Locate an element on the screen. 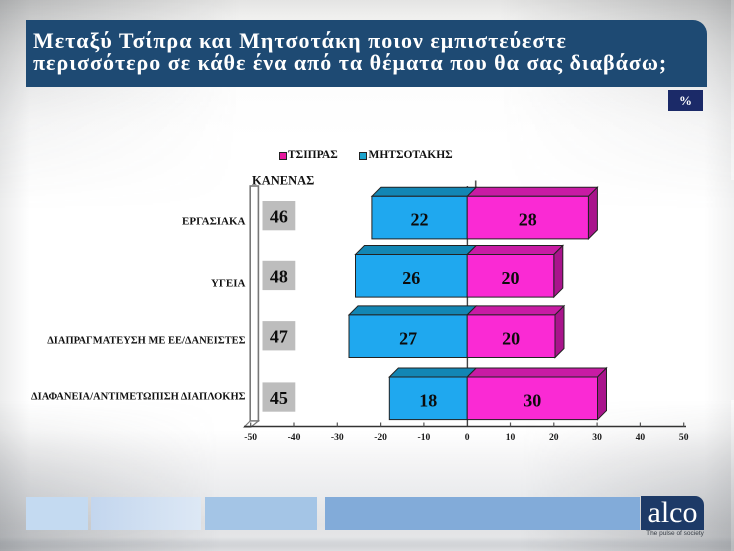 The height and width of the screenshot is (551, 734). svg-text: 18 is located at coordinates (428, 401).